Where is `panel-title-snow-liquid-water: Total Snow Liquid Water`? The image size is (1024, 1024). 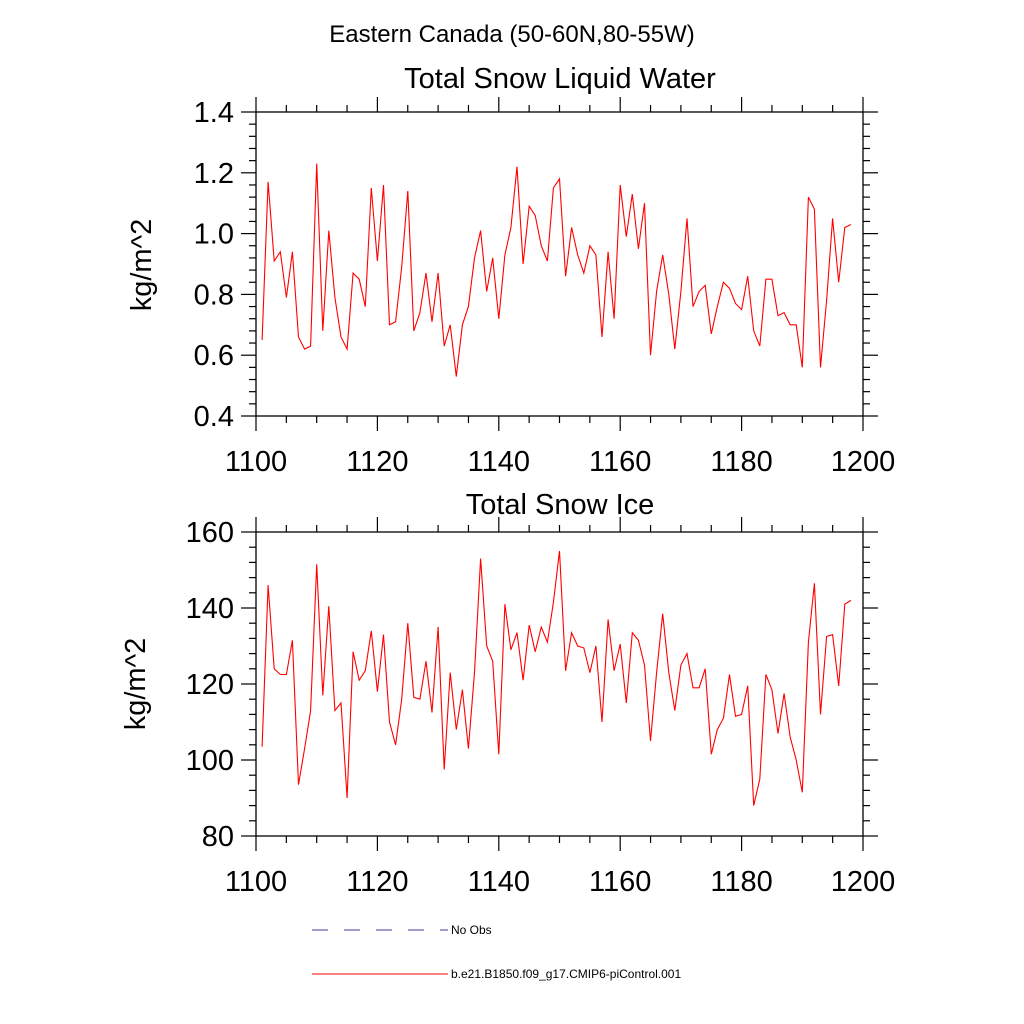
panel-title-snow-liquid-water: Total Snow Liquid Water is located at coordinates (560, 79).